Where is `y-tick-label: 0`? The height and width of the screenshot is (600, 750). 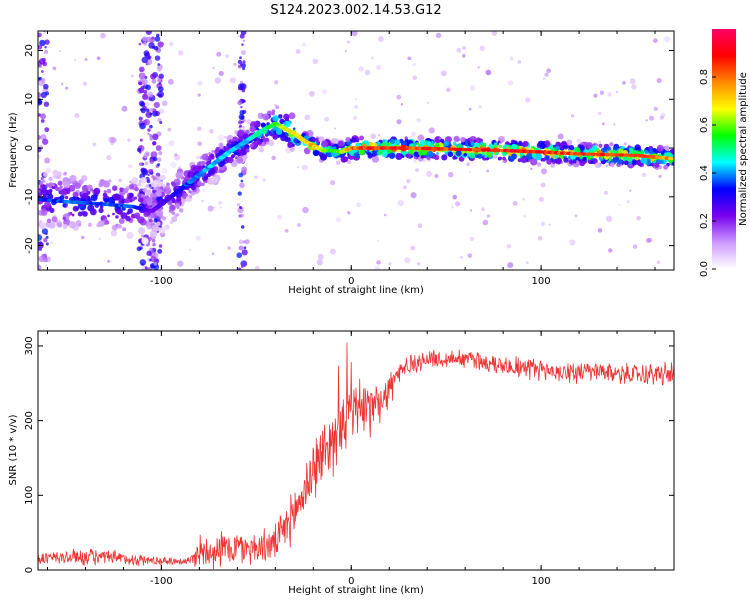
y-tick-label: 0 is located at coordinates (29, 148).